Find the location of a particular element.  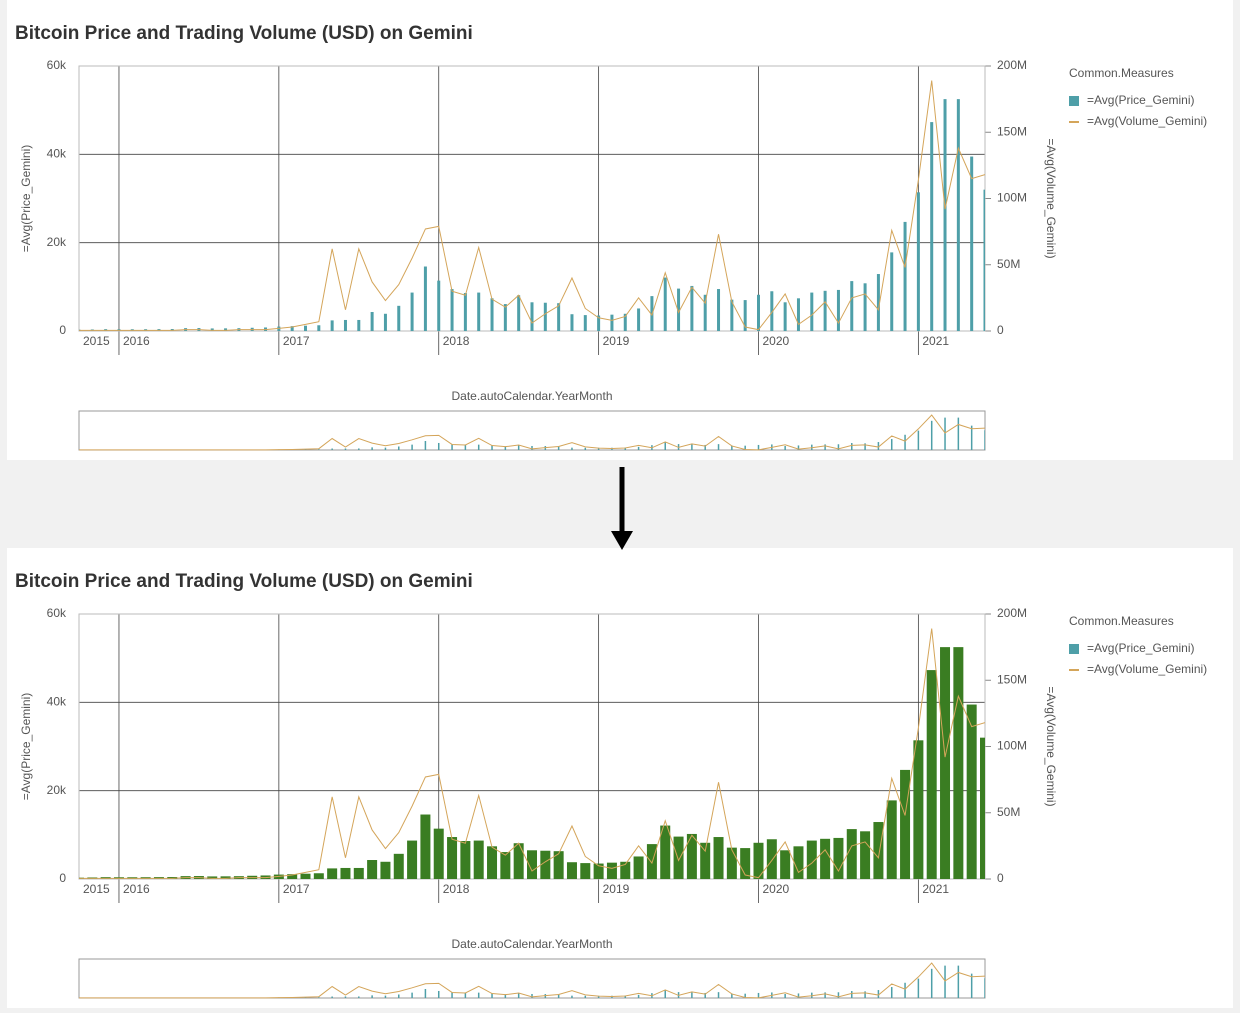

x-axis-label: Date.autoCalendar.YearMonth is located at coordinates (531, 944).